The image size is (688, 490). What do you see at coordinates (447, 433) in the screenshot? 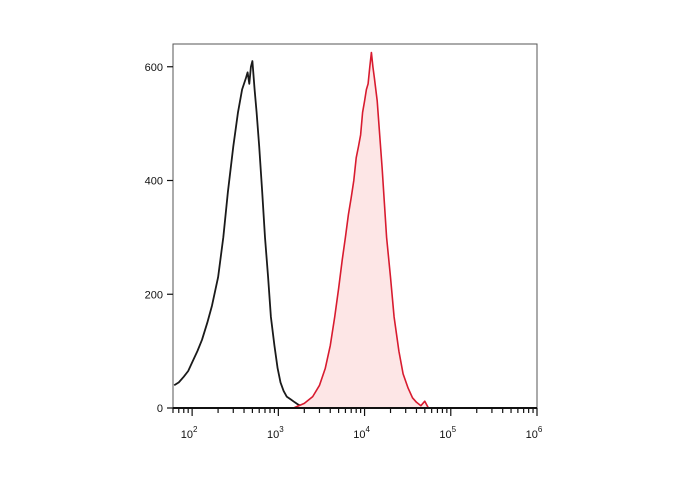
I see `x-tick-label: 10⁵` at bounding box center [447, 433].